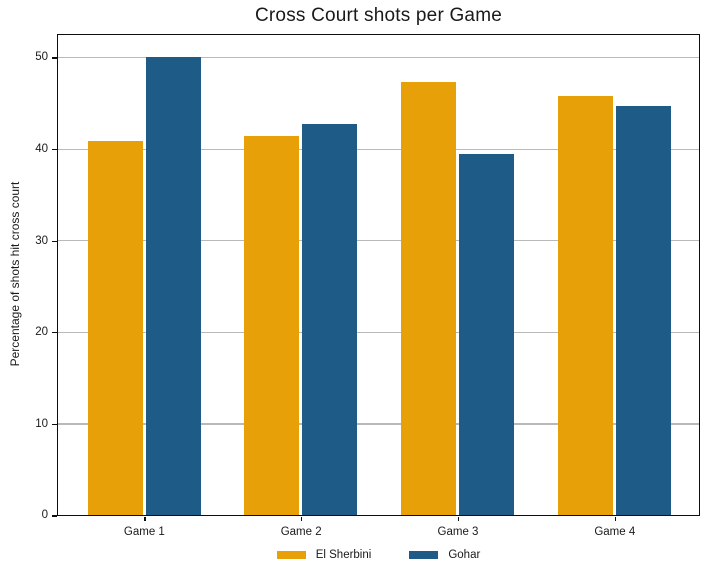 The image size is (708, 583). Describe the element at coordinates (444, 555) in the screenshot. I see `legend-item-gohar: Gohar` at that location.